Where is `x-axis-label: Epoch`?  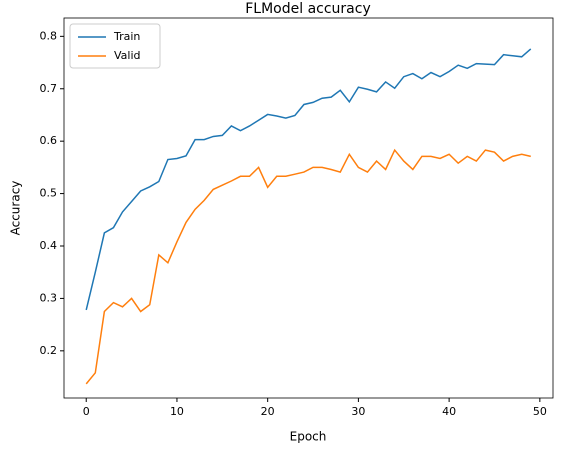
x-axis-label: Epoch is located at coordinates (308, 437).